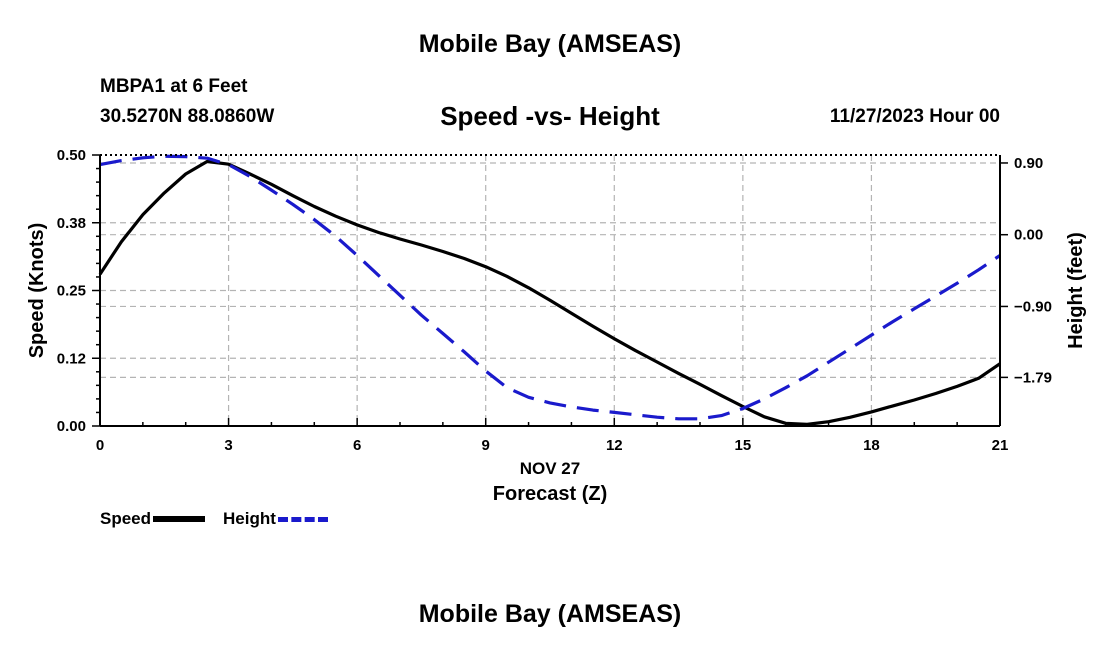 This screenshot has width=1100, height=650. What do you see at coordinates (743, 445) in the screenshot?
I see `x-tick-label: 15` at bounding box center [743, 445].